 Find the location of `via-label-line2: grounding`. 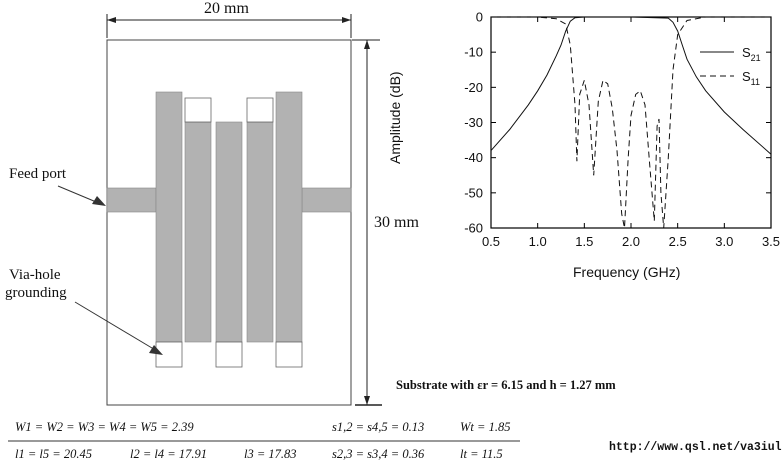

via-label-line2: grounding is located at coordinates (36, 293).